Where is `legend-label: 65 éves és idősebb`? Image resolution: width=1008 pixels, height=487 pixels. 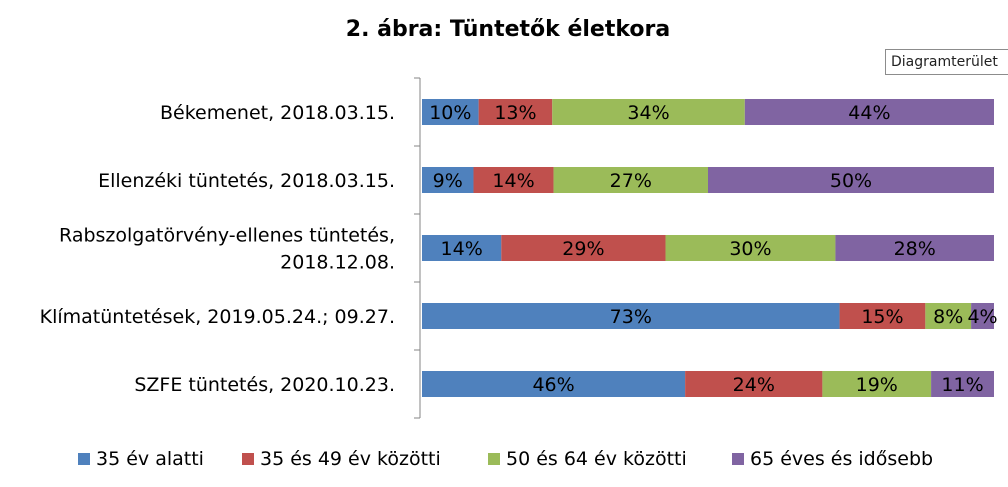 legend-label: 65 éves és idősebb is located at coordinates (841, 459).